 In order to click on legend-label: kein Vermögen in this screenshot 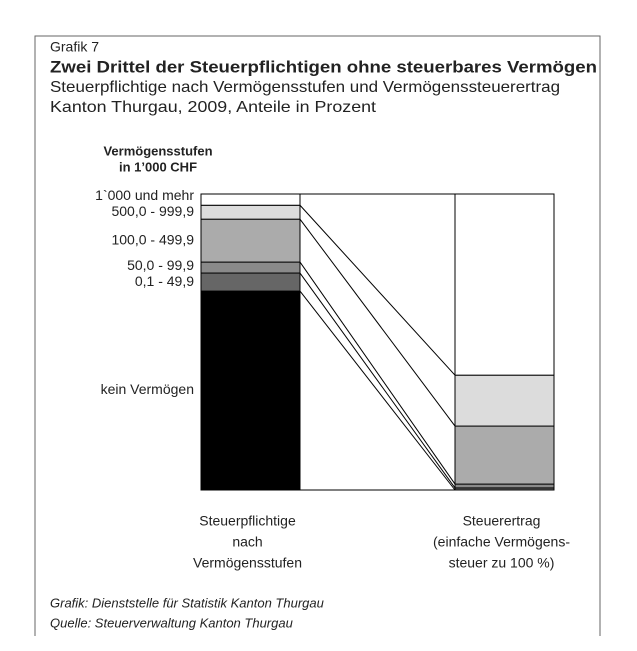, I will do `click(147, 389)`.